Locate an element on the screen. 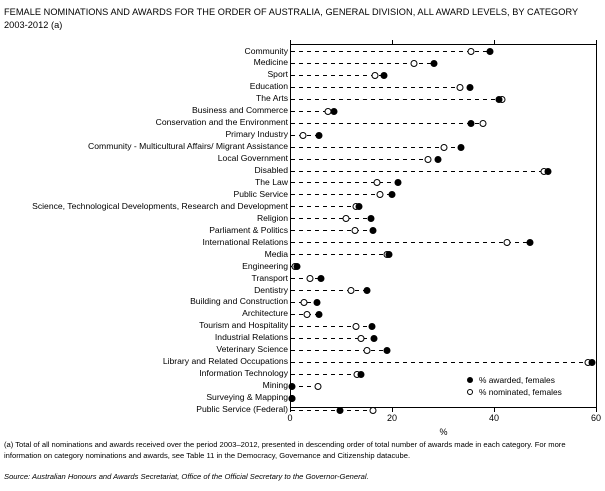  category-label: Information Technology is located at coordinates (243, 373).